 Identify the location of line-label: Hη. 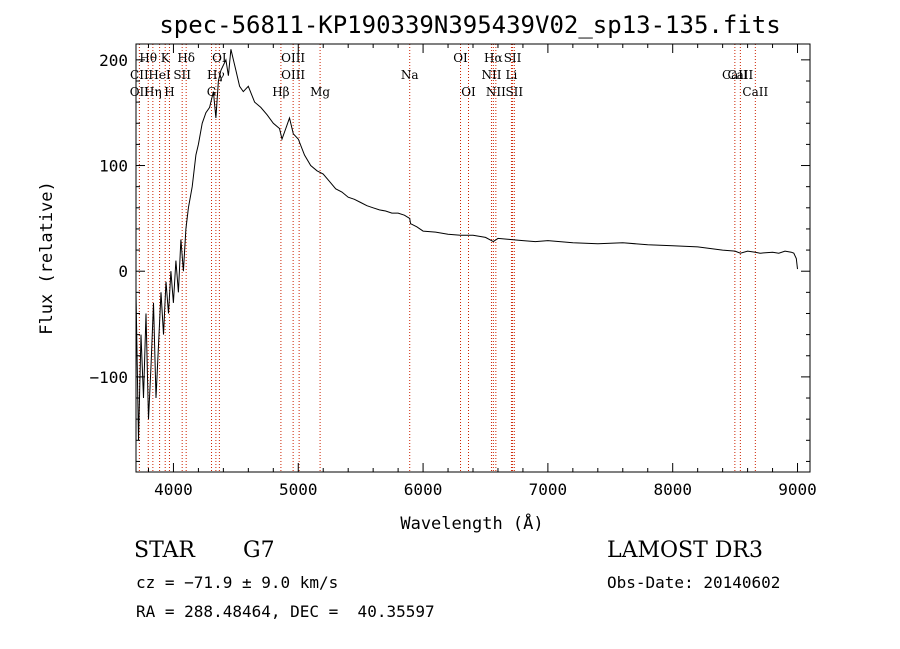
(153, 92).